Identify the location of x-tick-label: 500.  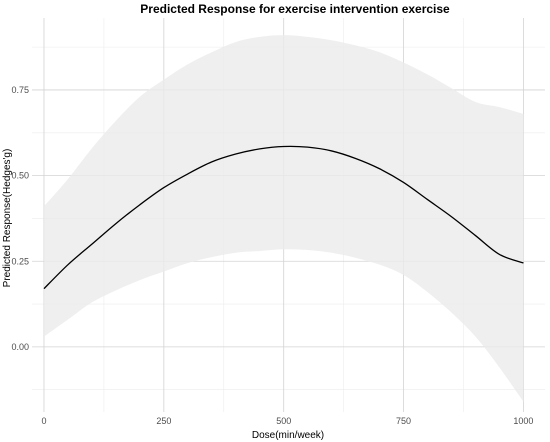
(283, 421).